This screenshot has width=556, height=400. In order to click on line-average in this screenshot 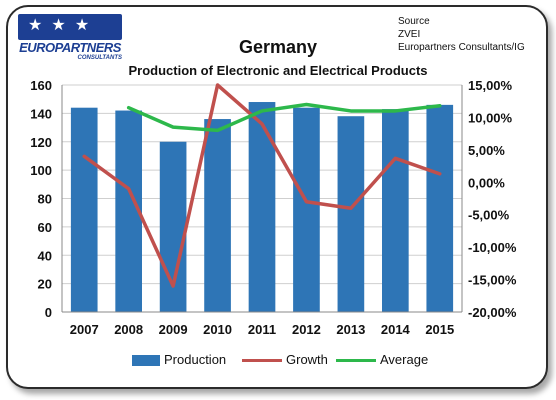, I will do `click(284, 117)`.